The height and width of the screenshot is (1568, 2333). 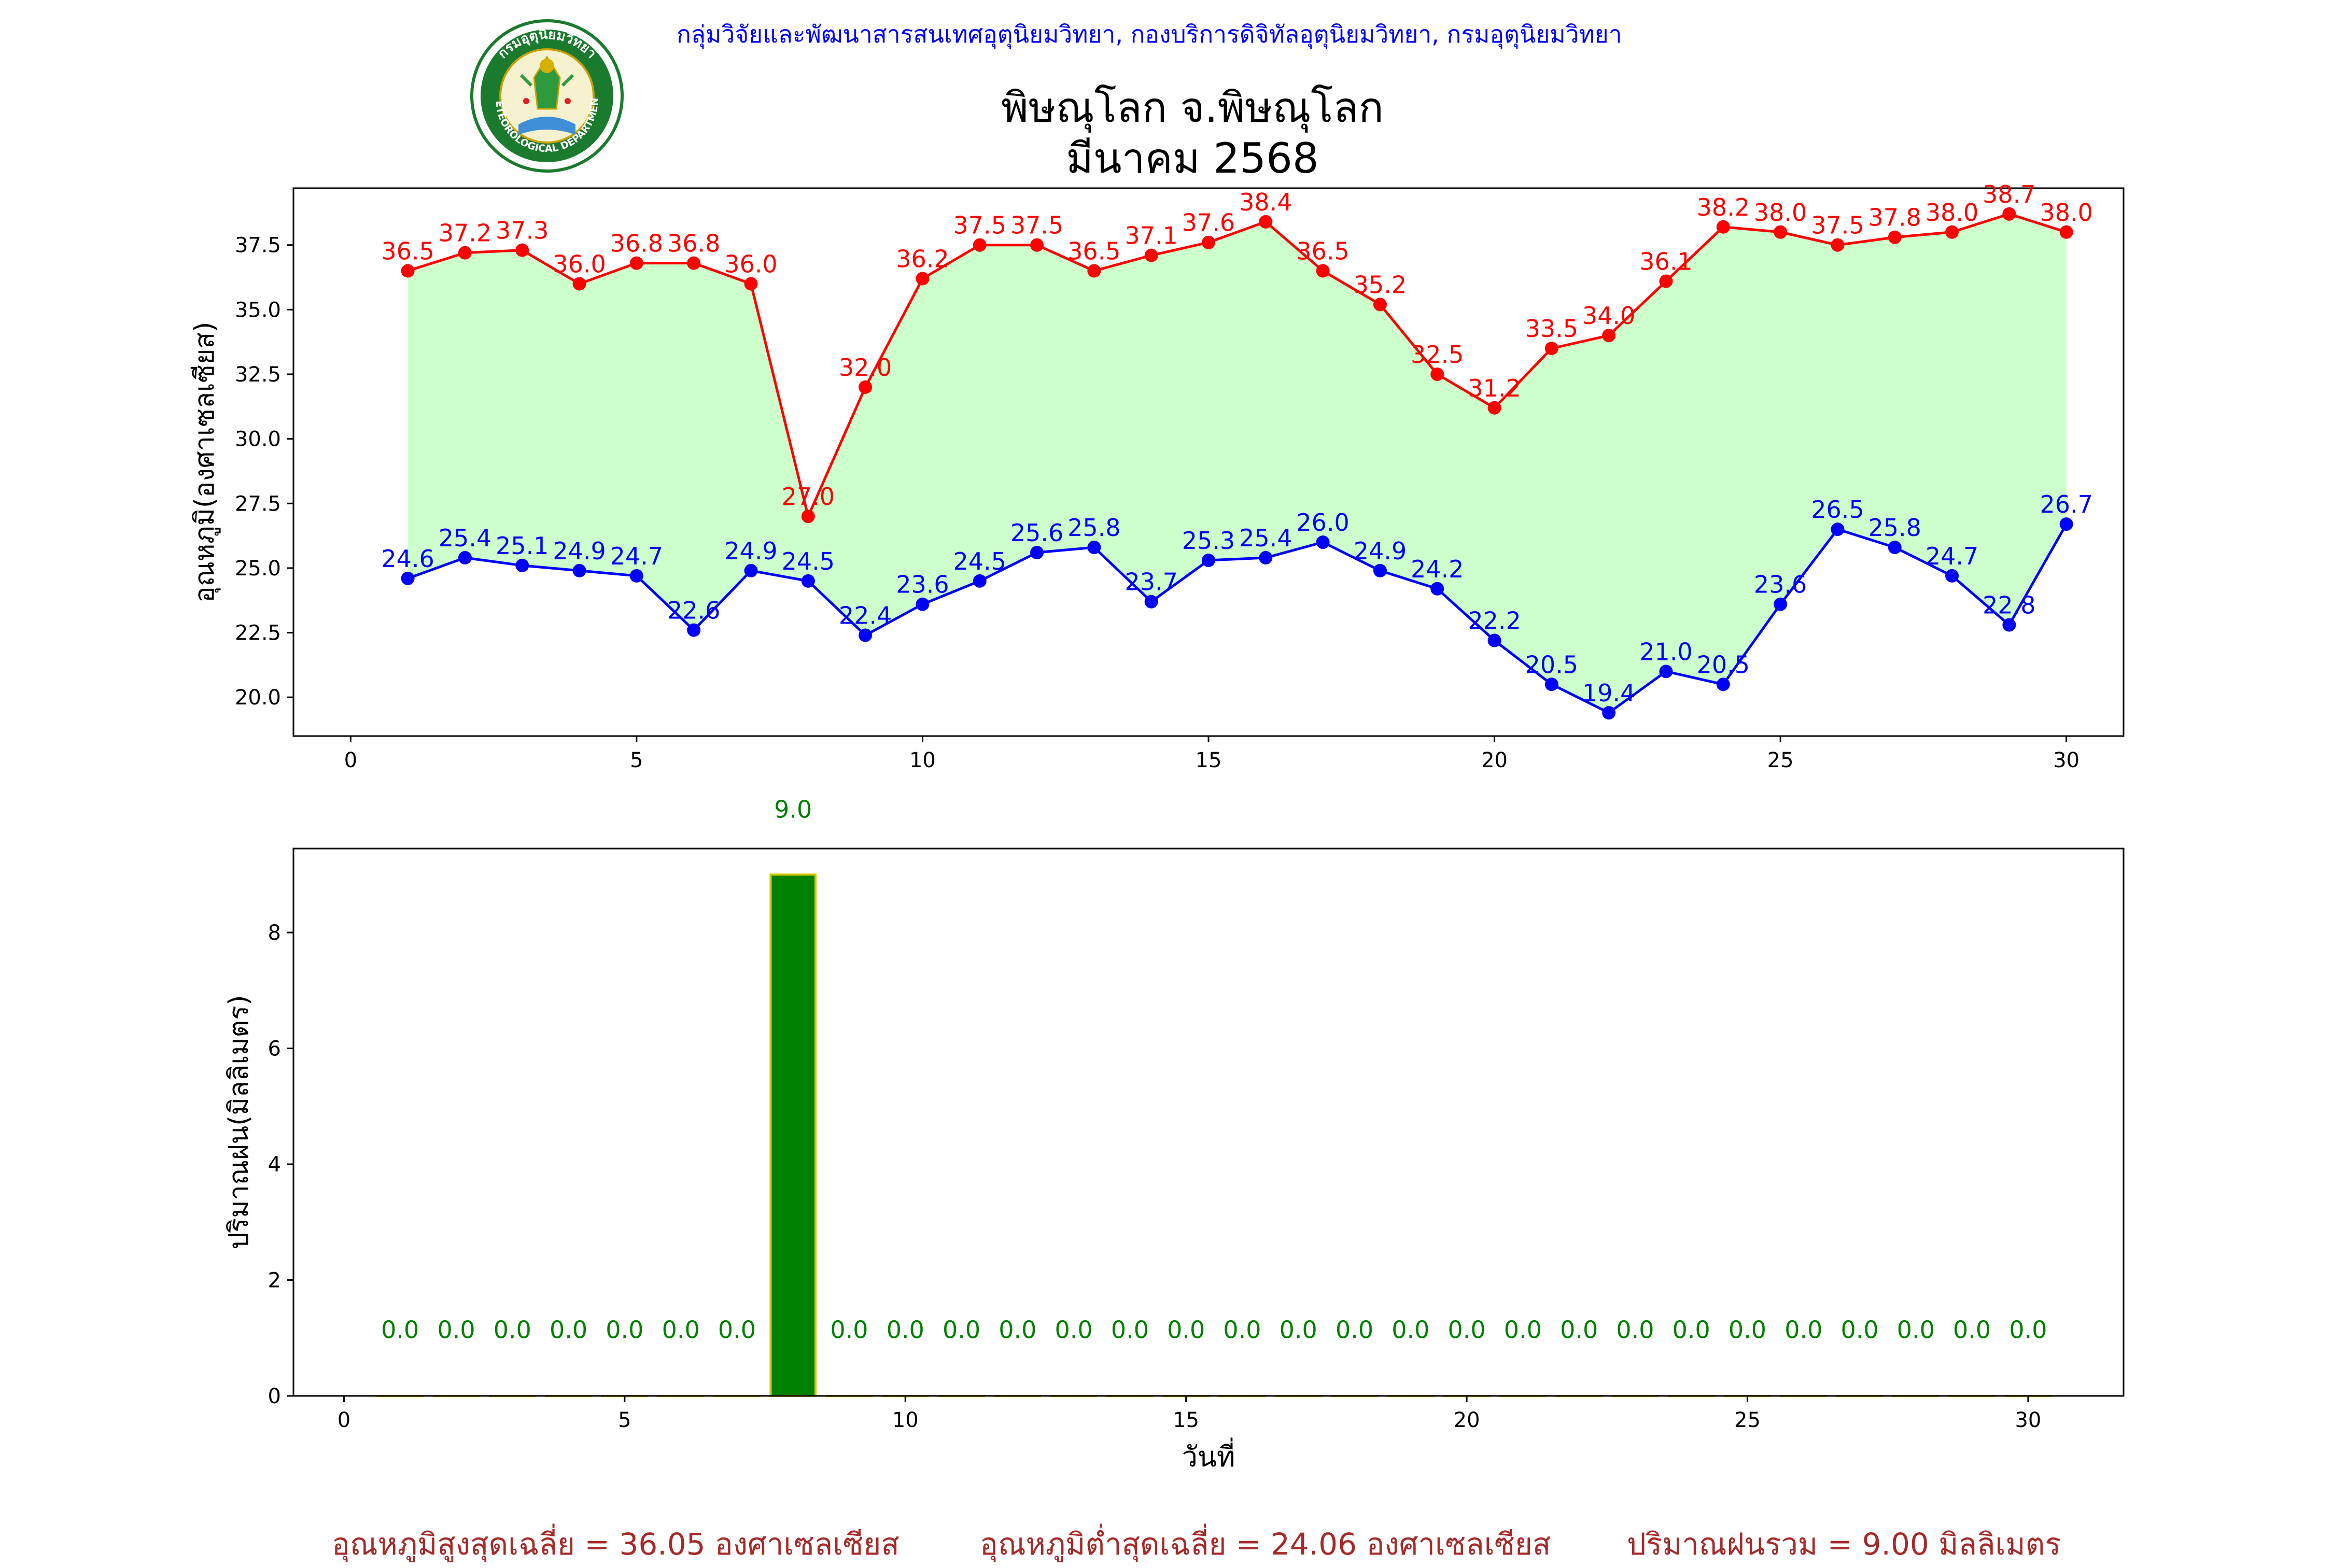 I want to click on rain-x-tick-label: 5, so click(x=624, y=1420).